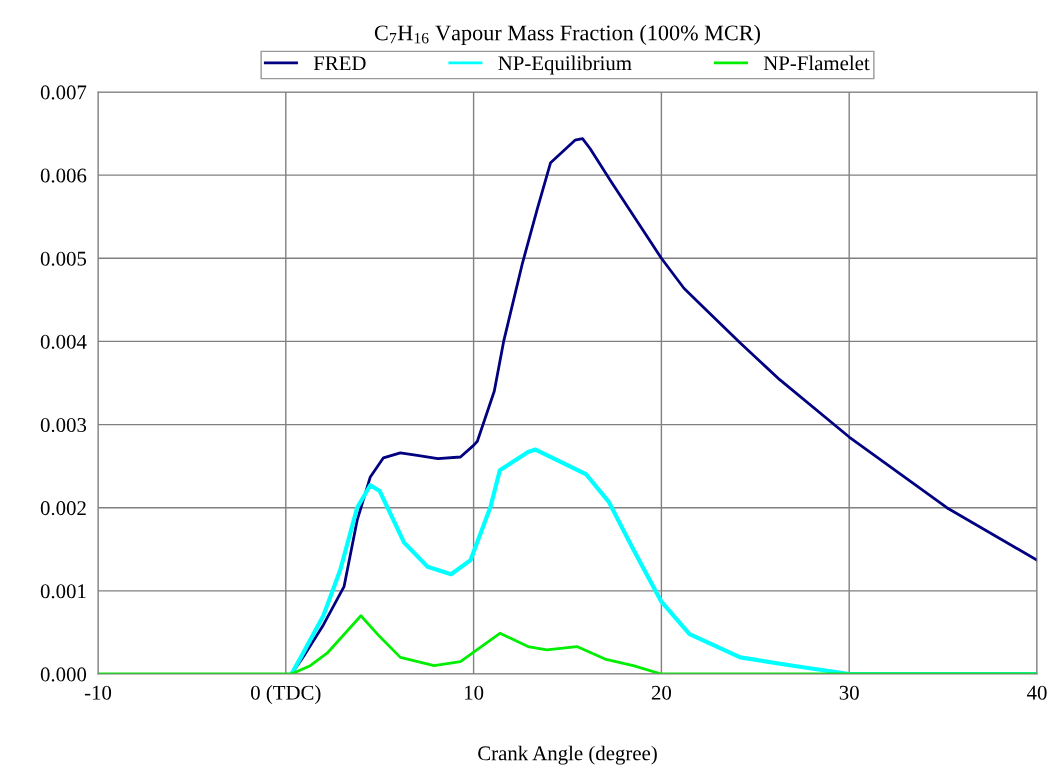 The height and width of the screenshot is (781, 1050). Describe the element at coordinates (63, 175) in the screenshot. I see `y-tick-label: 0.006` at that location.